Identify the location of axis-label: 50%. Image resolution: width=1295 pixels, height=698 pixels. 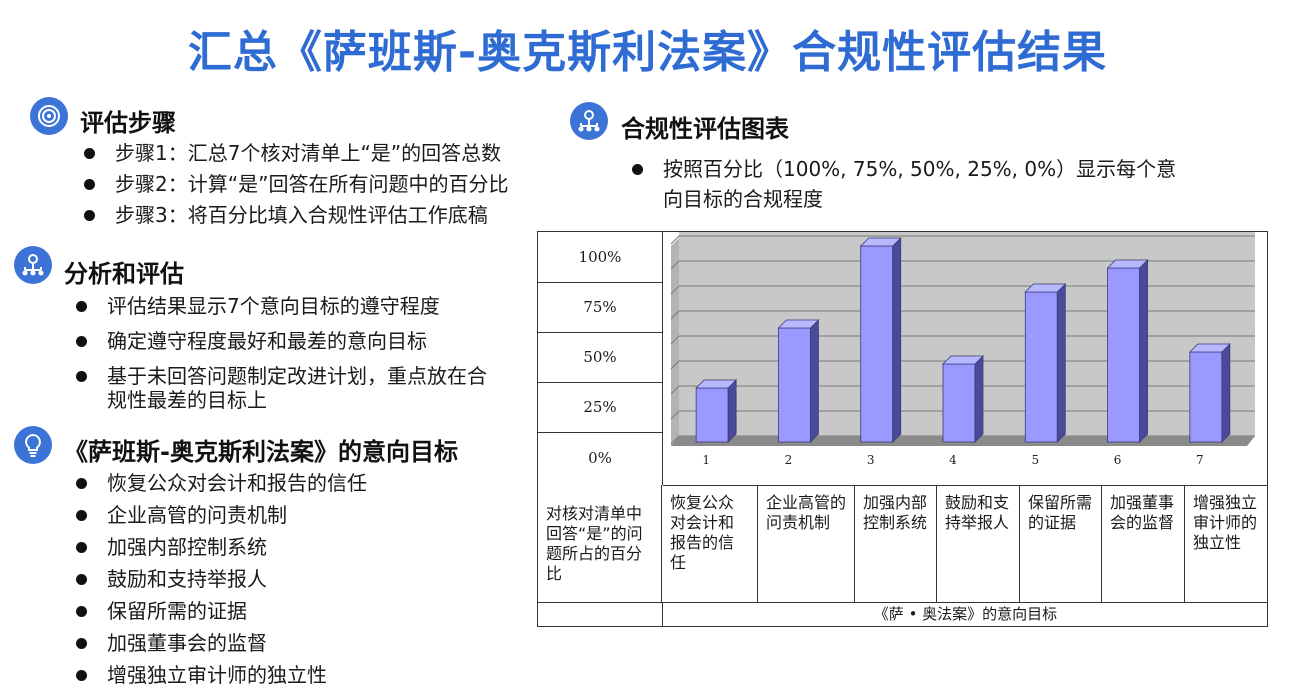
(600, 357).